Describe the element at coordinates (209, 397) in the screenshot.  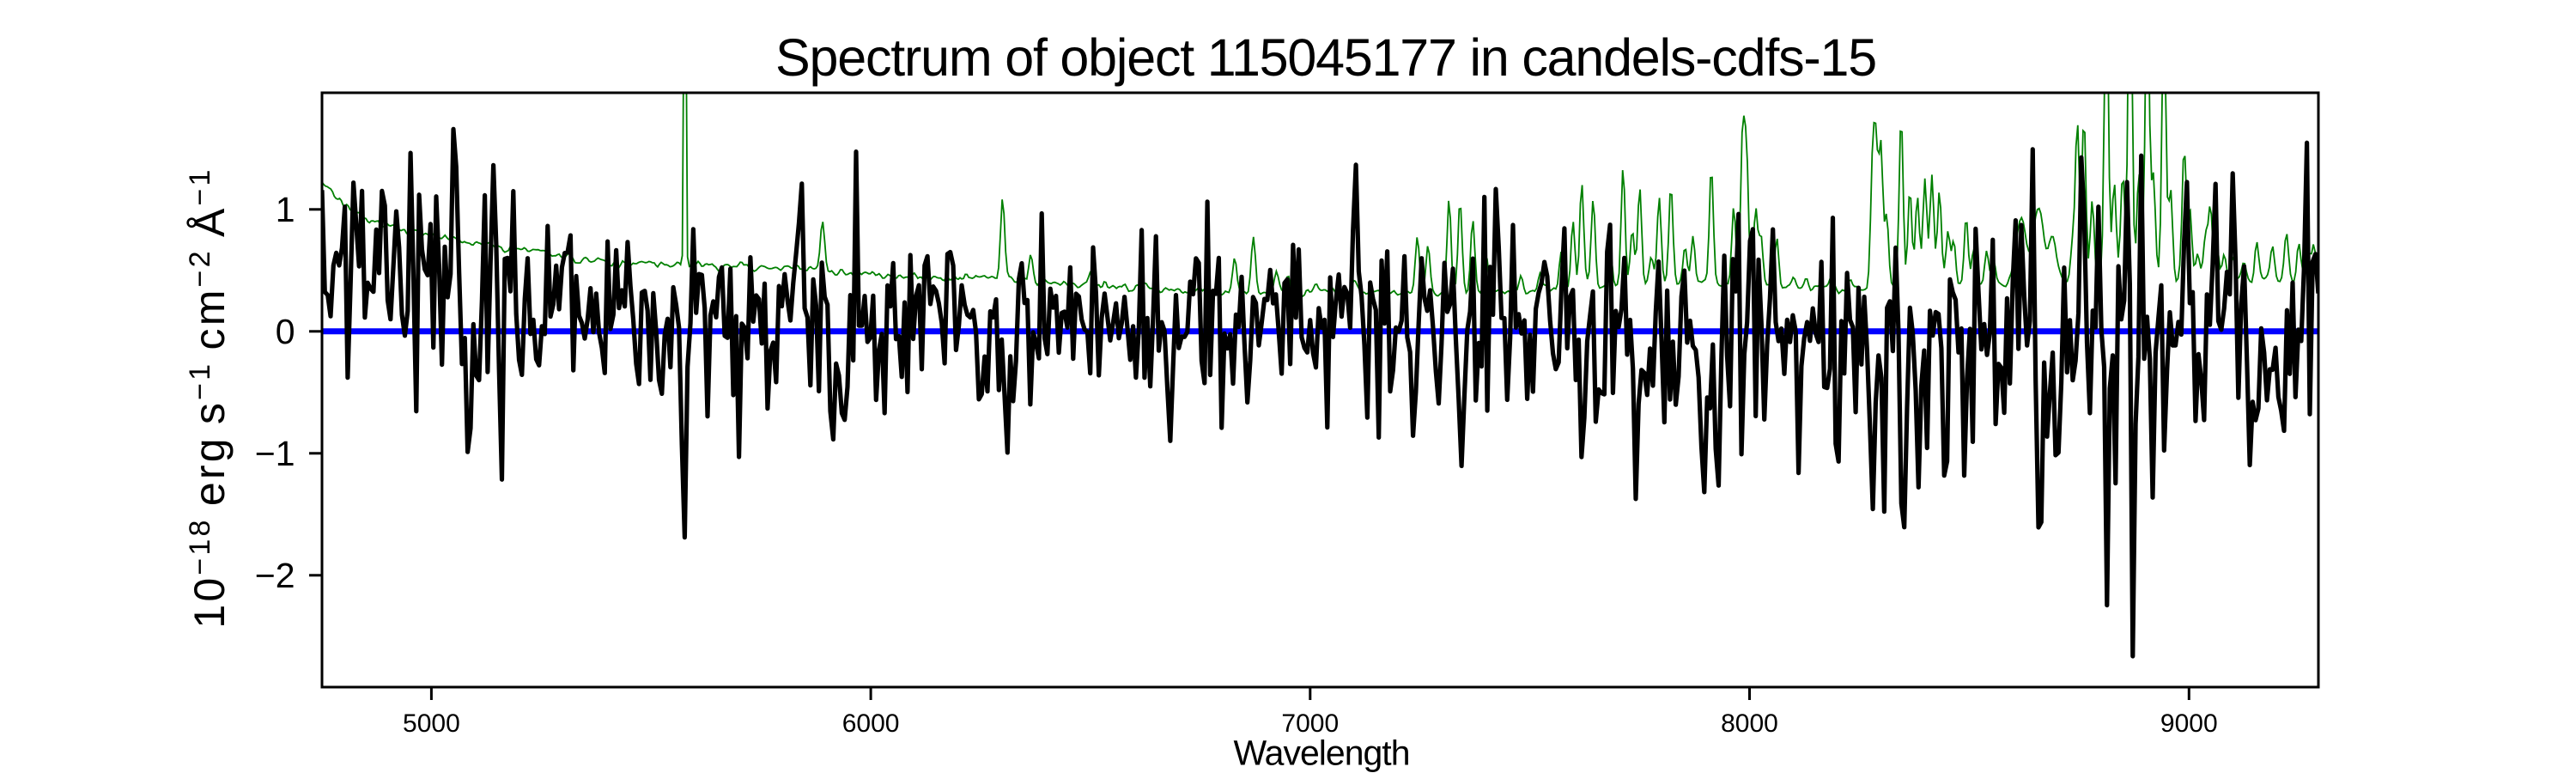
I see `svg-text: 10−18 erg s−1 cm−2 Å−1` at that location.